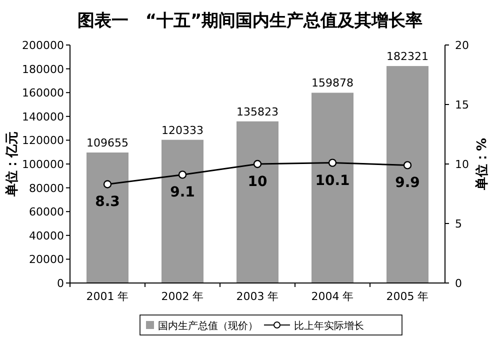 The height and width of the screenshot is (347, 500). What do you see at coordinates (182, 192) in the screenshot?
I see `data-label: 9.1` at bounding box center [182, 192].